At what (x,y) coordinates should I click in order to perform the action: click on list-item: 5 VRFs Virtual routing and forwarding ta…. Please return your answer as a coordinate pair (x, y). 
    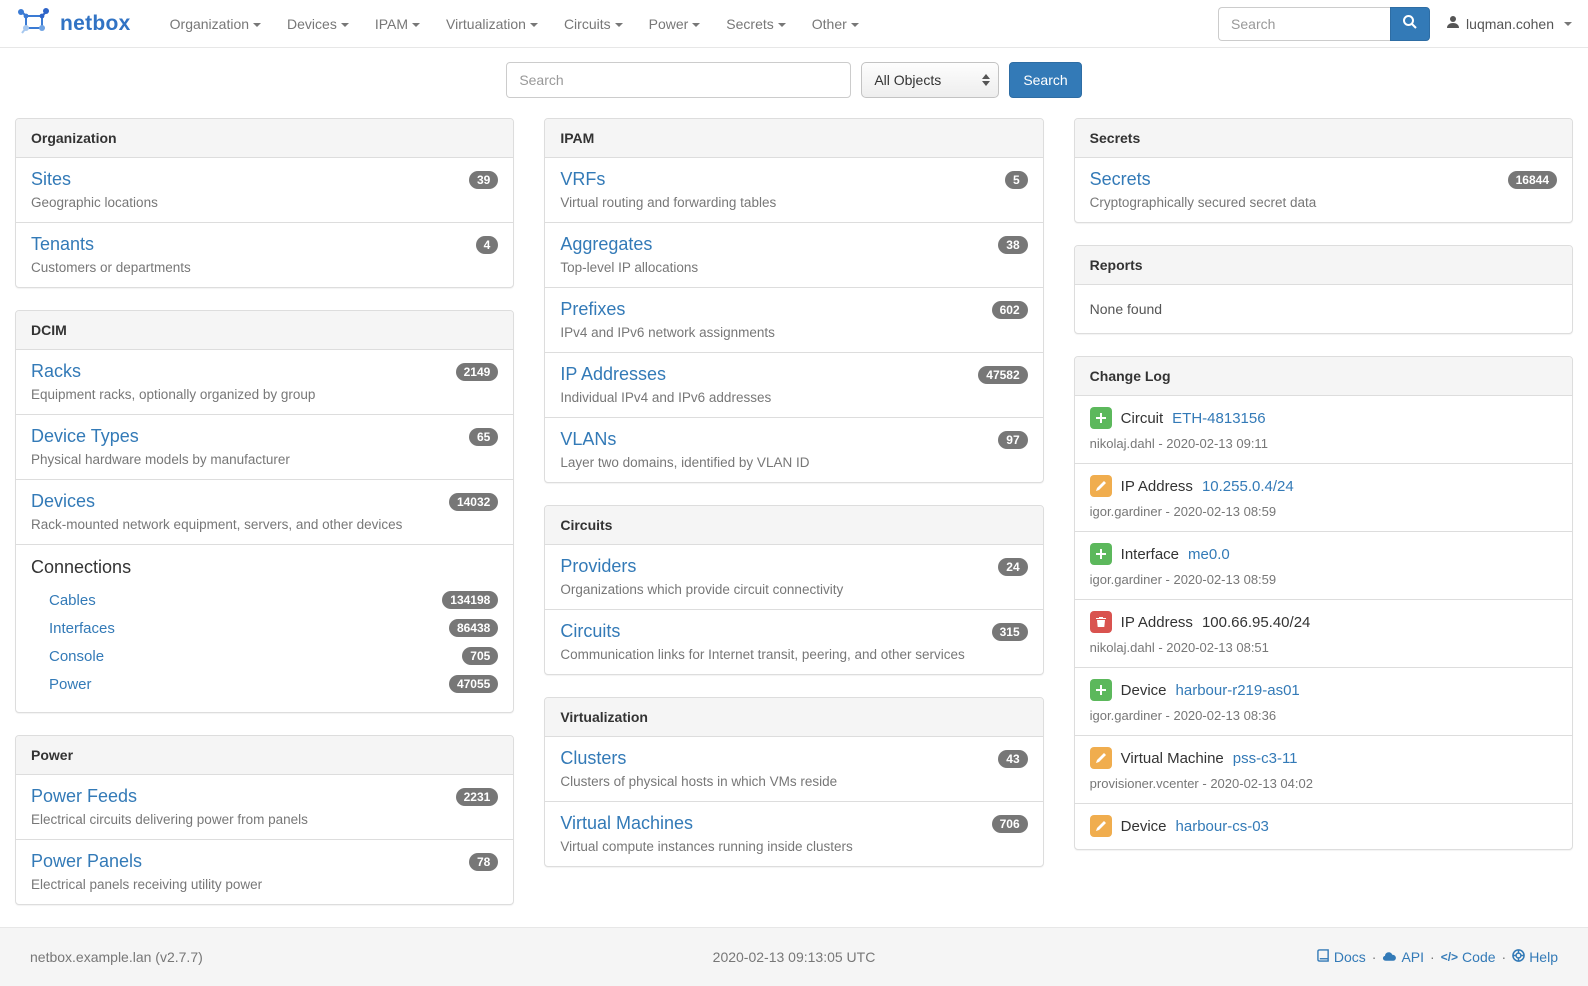
    Looking at the image, I should click on (793, 190).